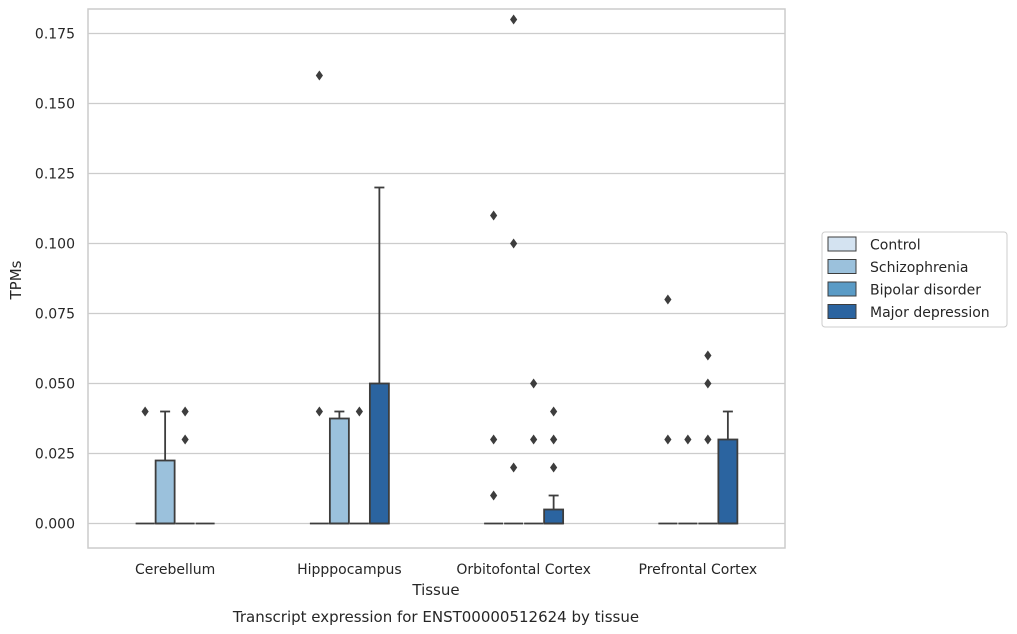  What do you see at coordinates (930, 313) in the screenshot?
I see `legend-label: Major depression` at bounding box center [930, 313].